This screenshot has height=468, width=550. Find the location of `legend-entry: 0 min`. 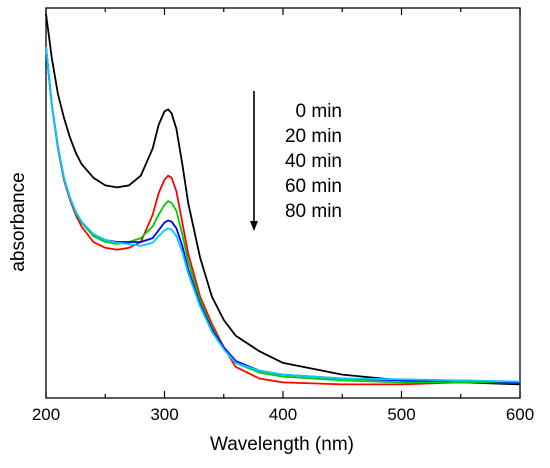

legend-entry: 0 min is located at coordinates (319, 111).